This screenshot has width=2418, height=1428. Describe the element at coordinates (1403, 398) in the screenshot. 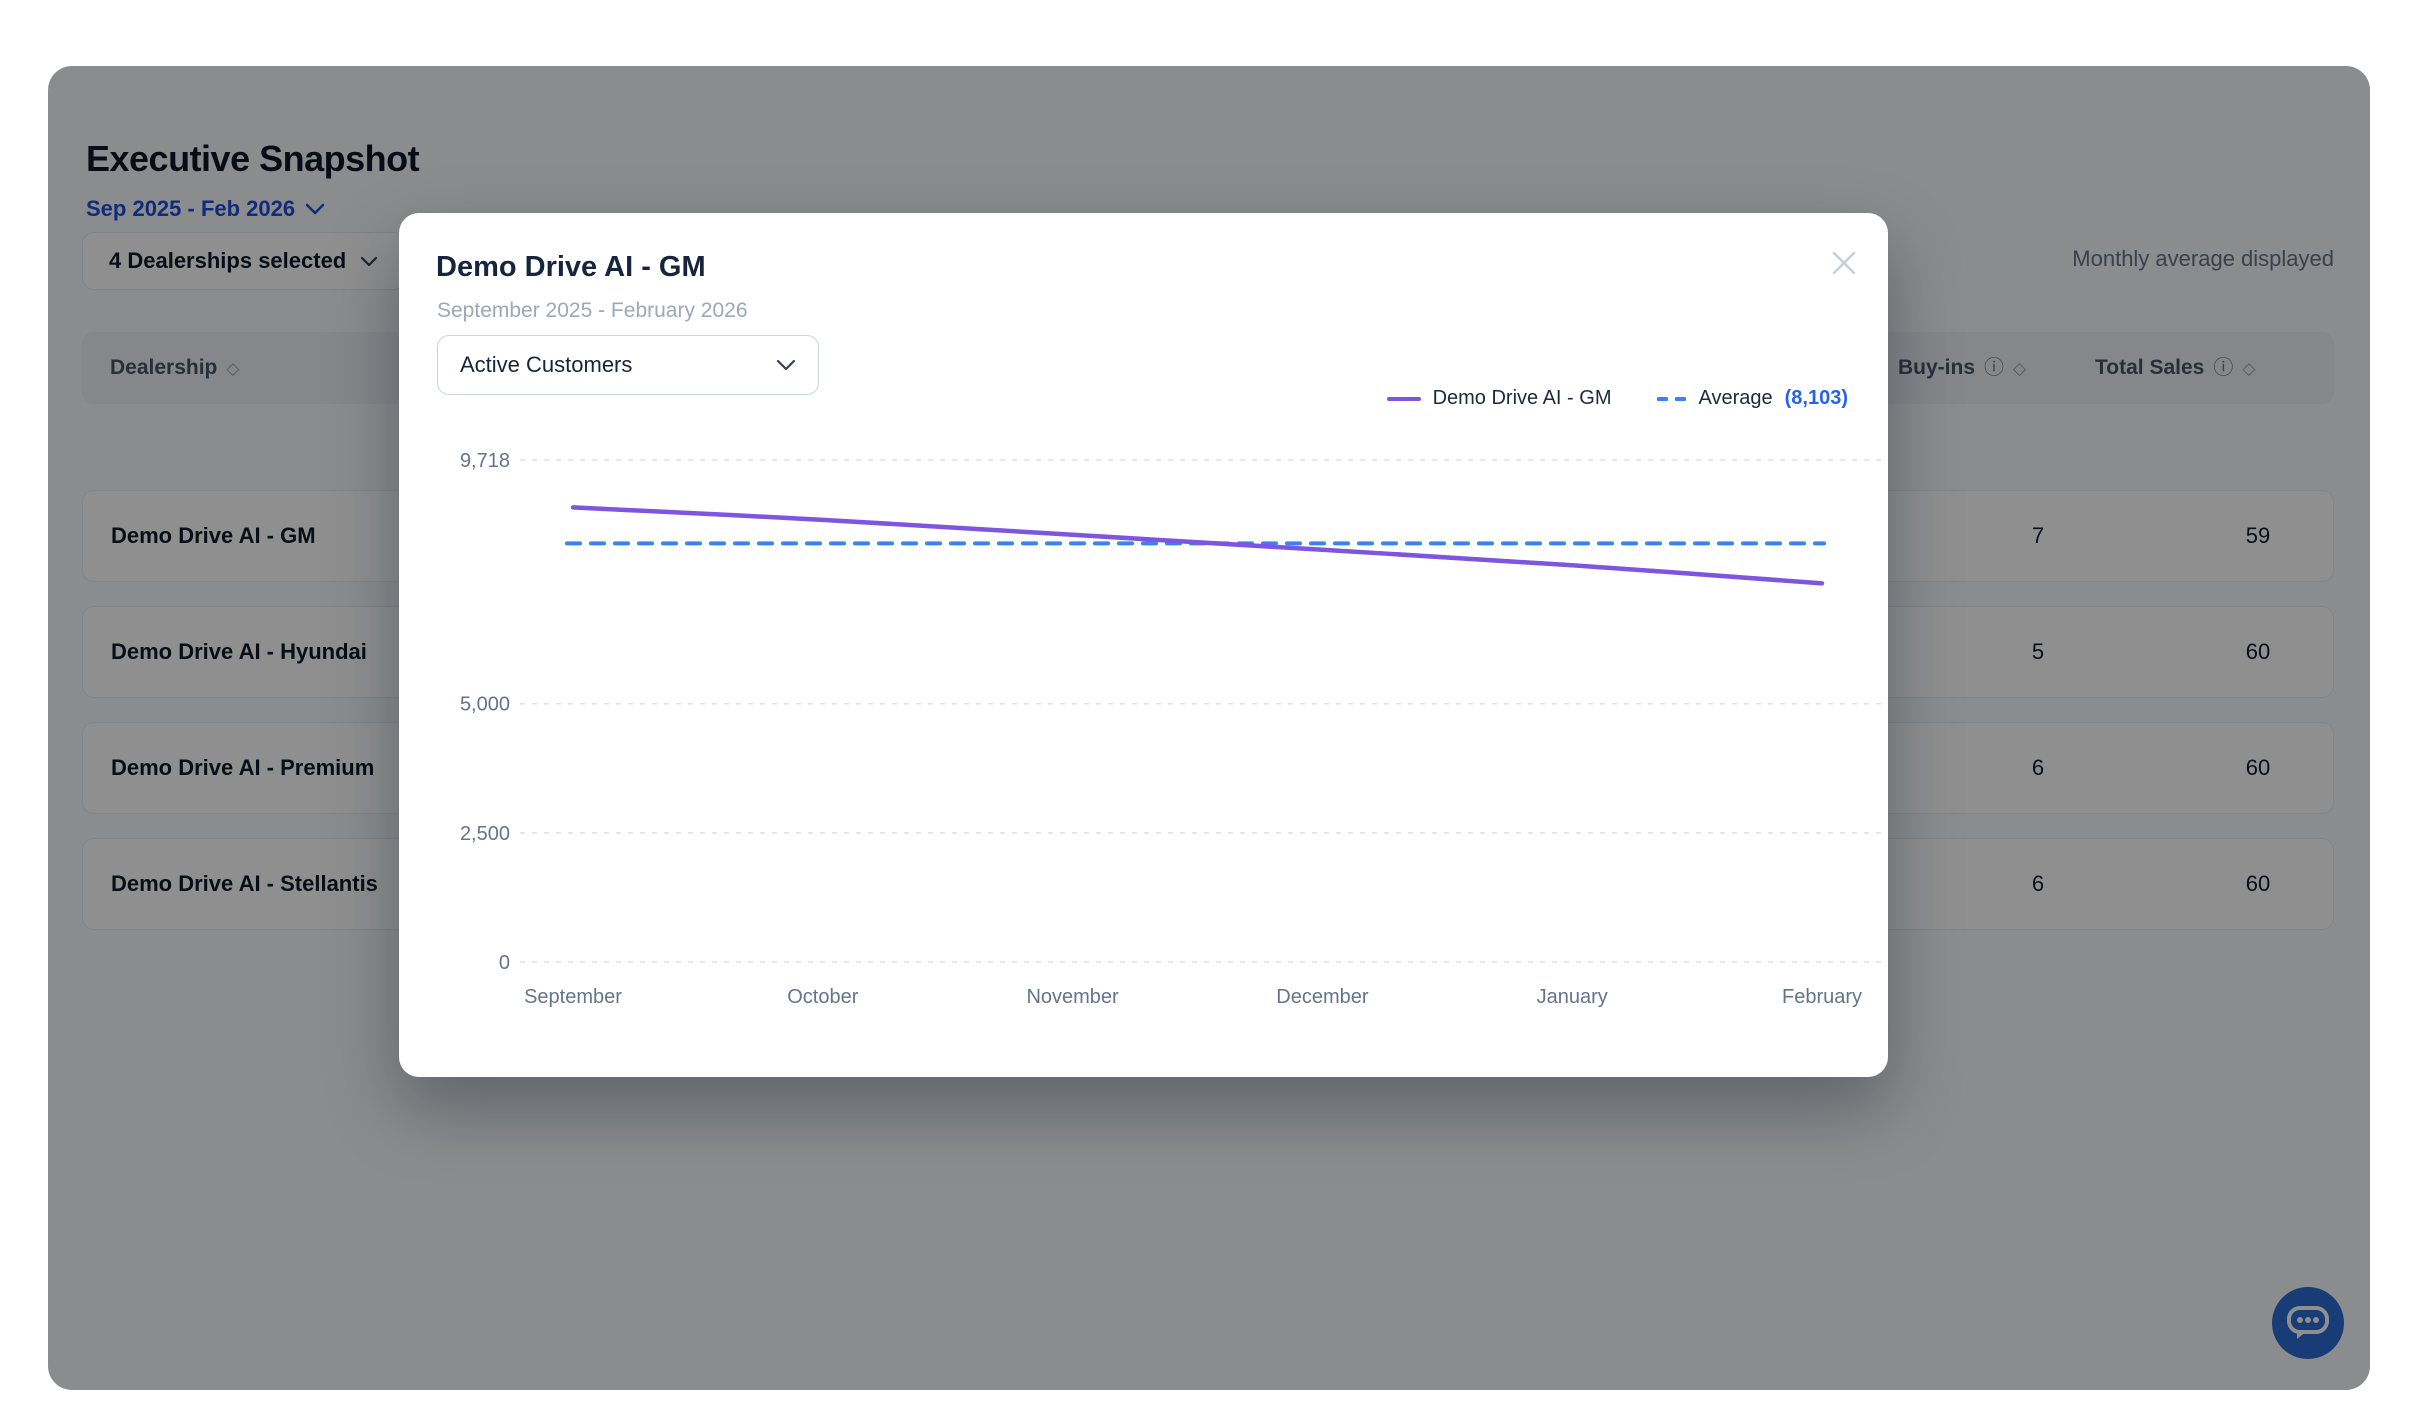

I see `legend-series-line-icon` at that location.